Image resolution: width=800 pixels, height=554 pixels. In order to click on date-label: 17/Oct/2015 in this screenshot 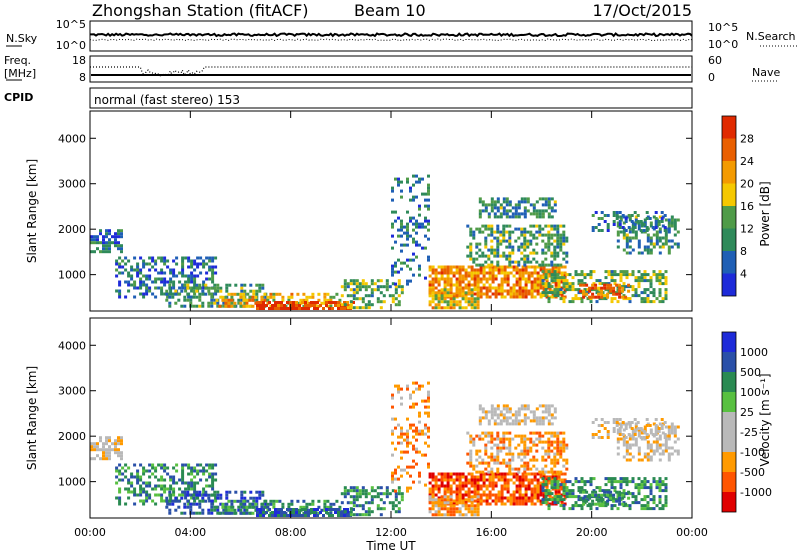, I will do `click(642, 10)`.